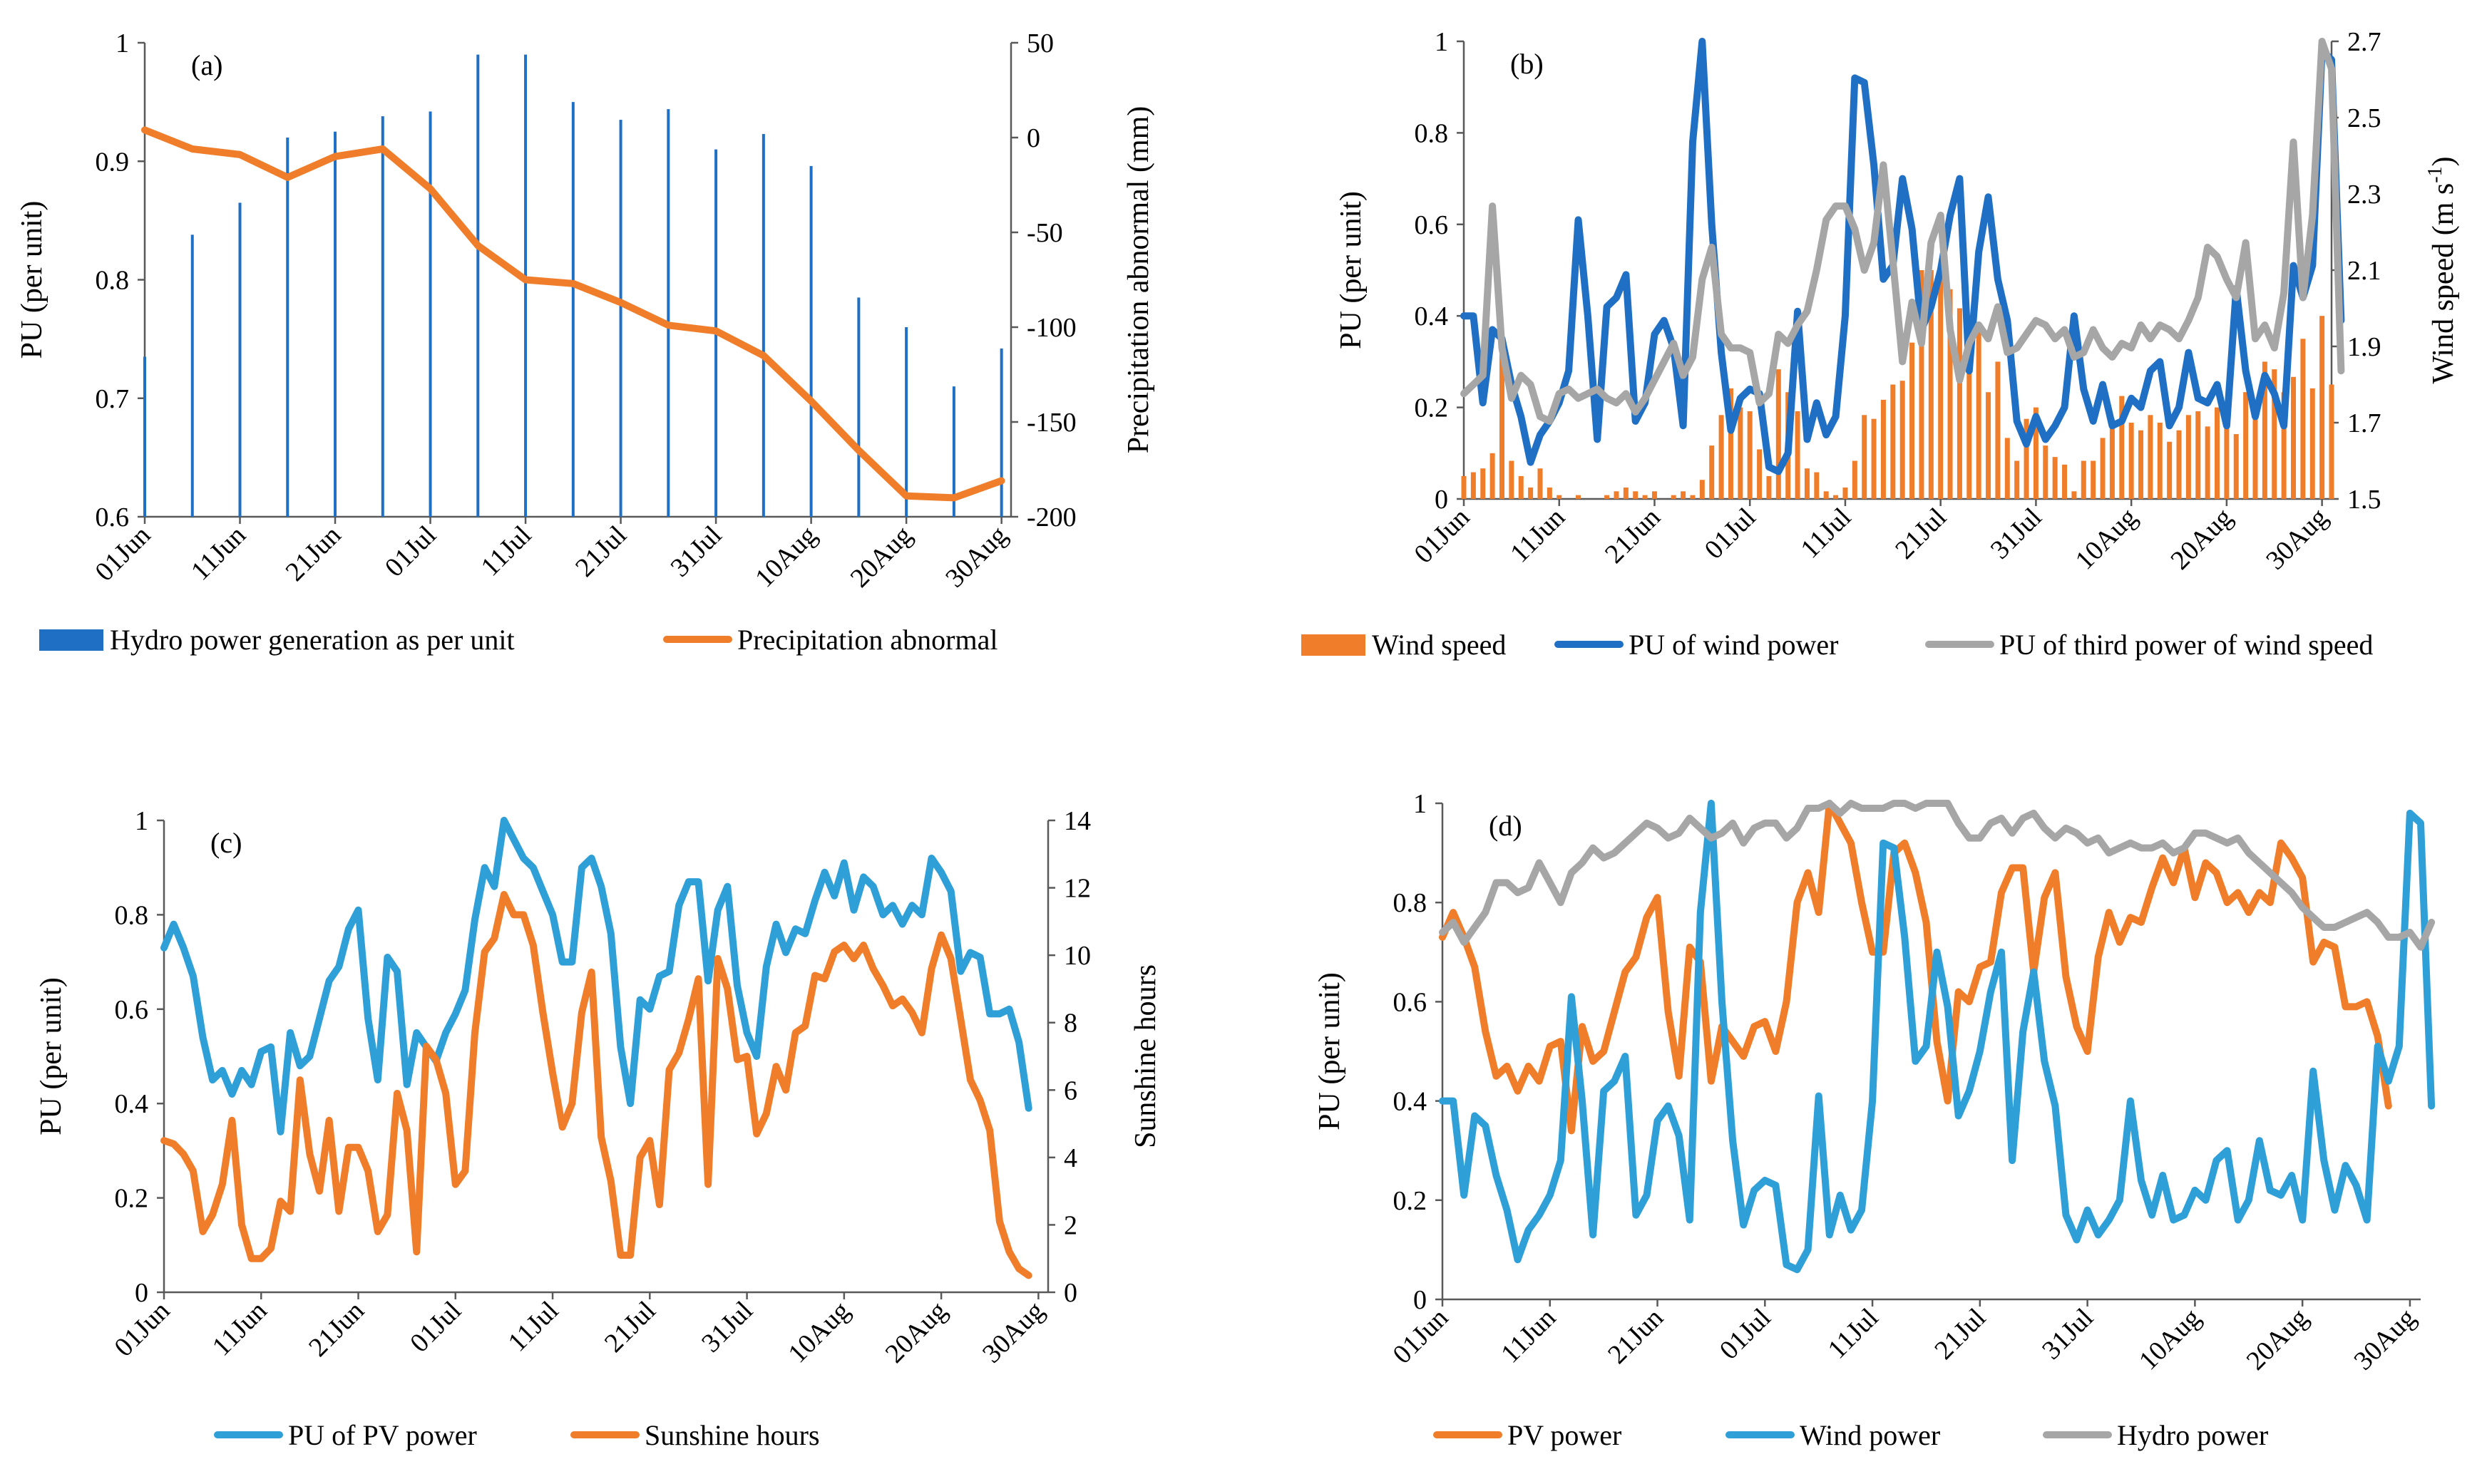 The image size is (2482, 1484). I want to click on legend-item: PV power, so click(1527, 1435).